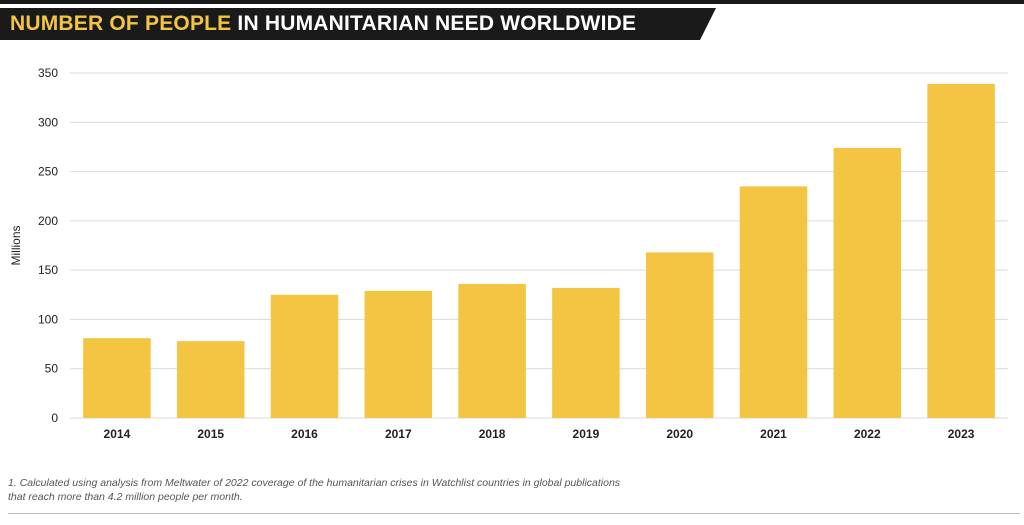 Image resolution: width=1024 pixels, height=525 pixels. Describe the element at coordinates (961, 434) in the screenshot. I see `x-tick-label: 2023` at that location.